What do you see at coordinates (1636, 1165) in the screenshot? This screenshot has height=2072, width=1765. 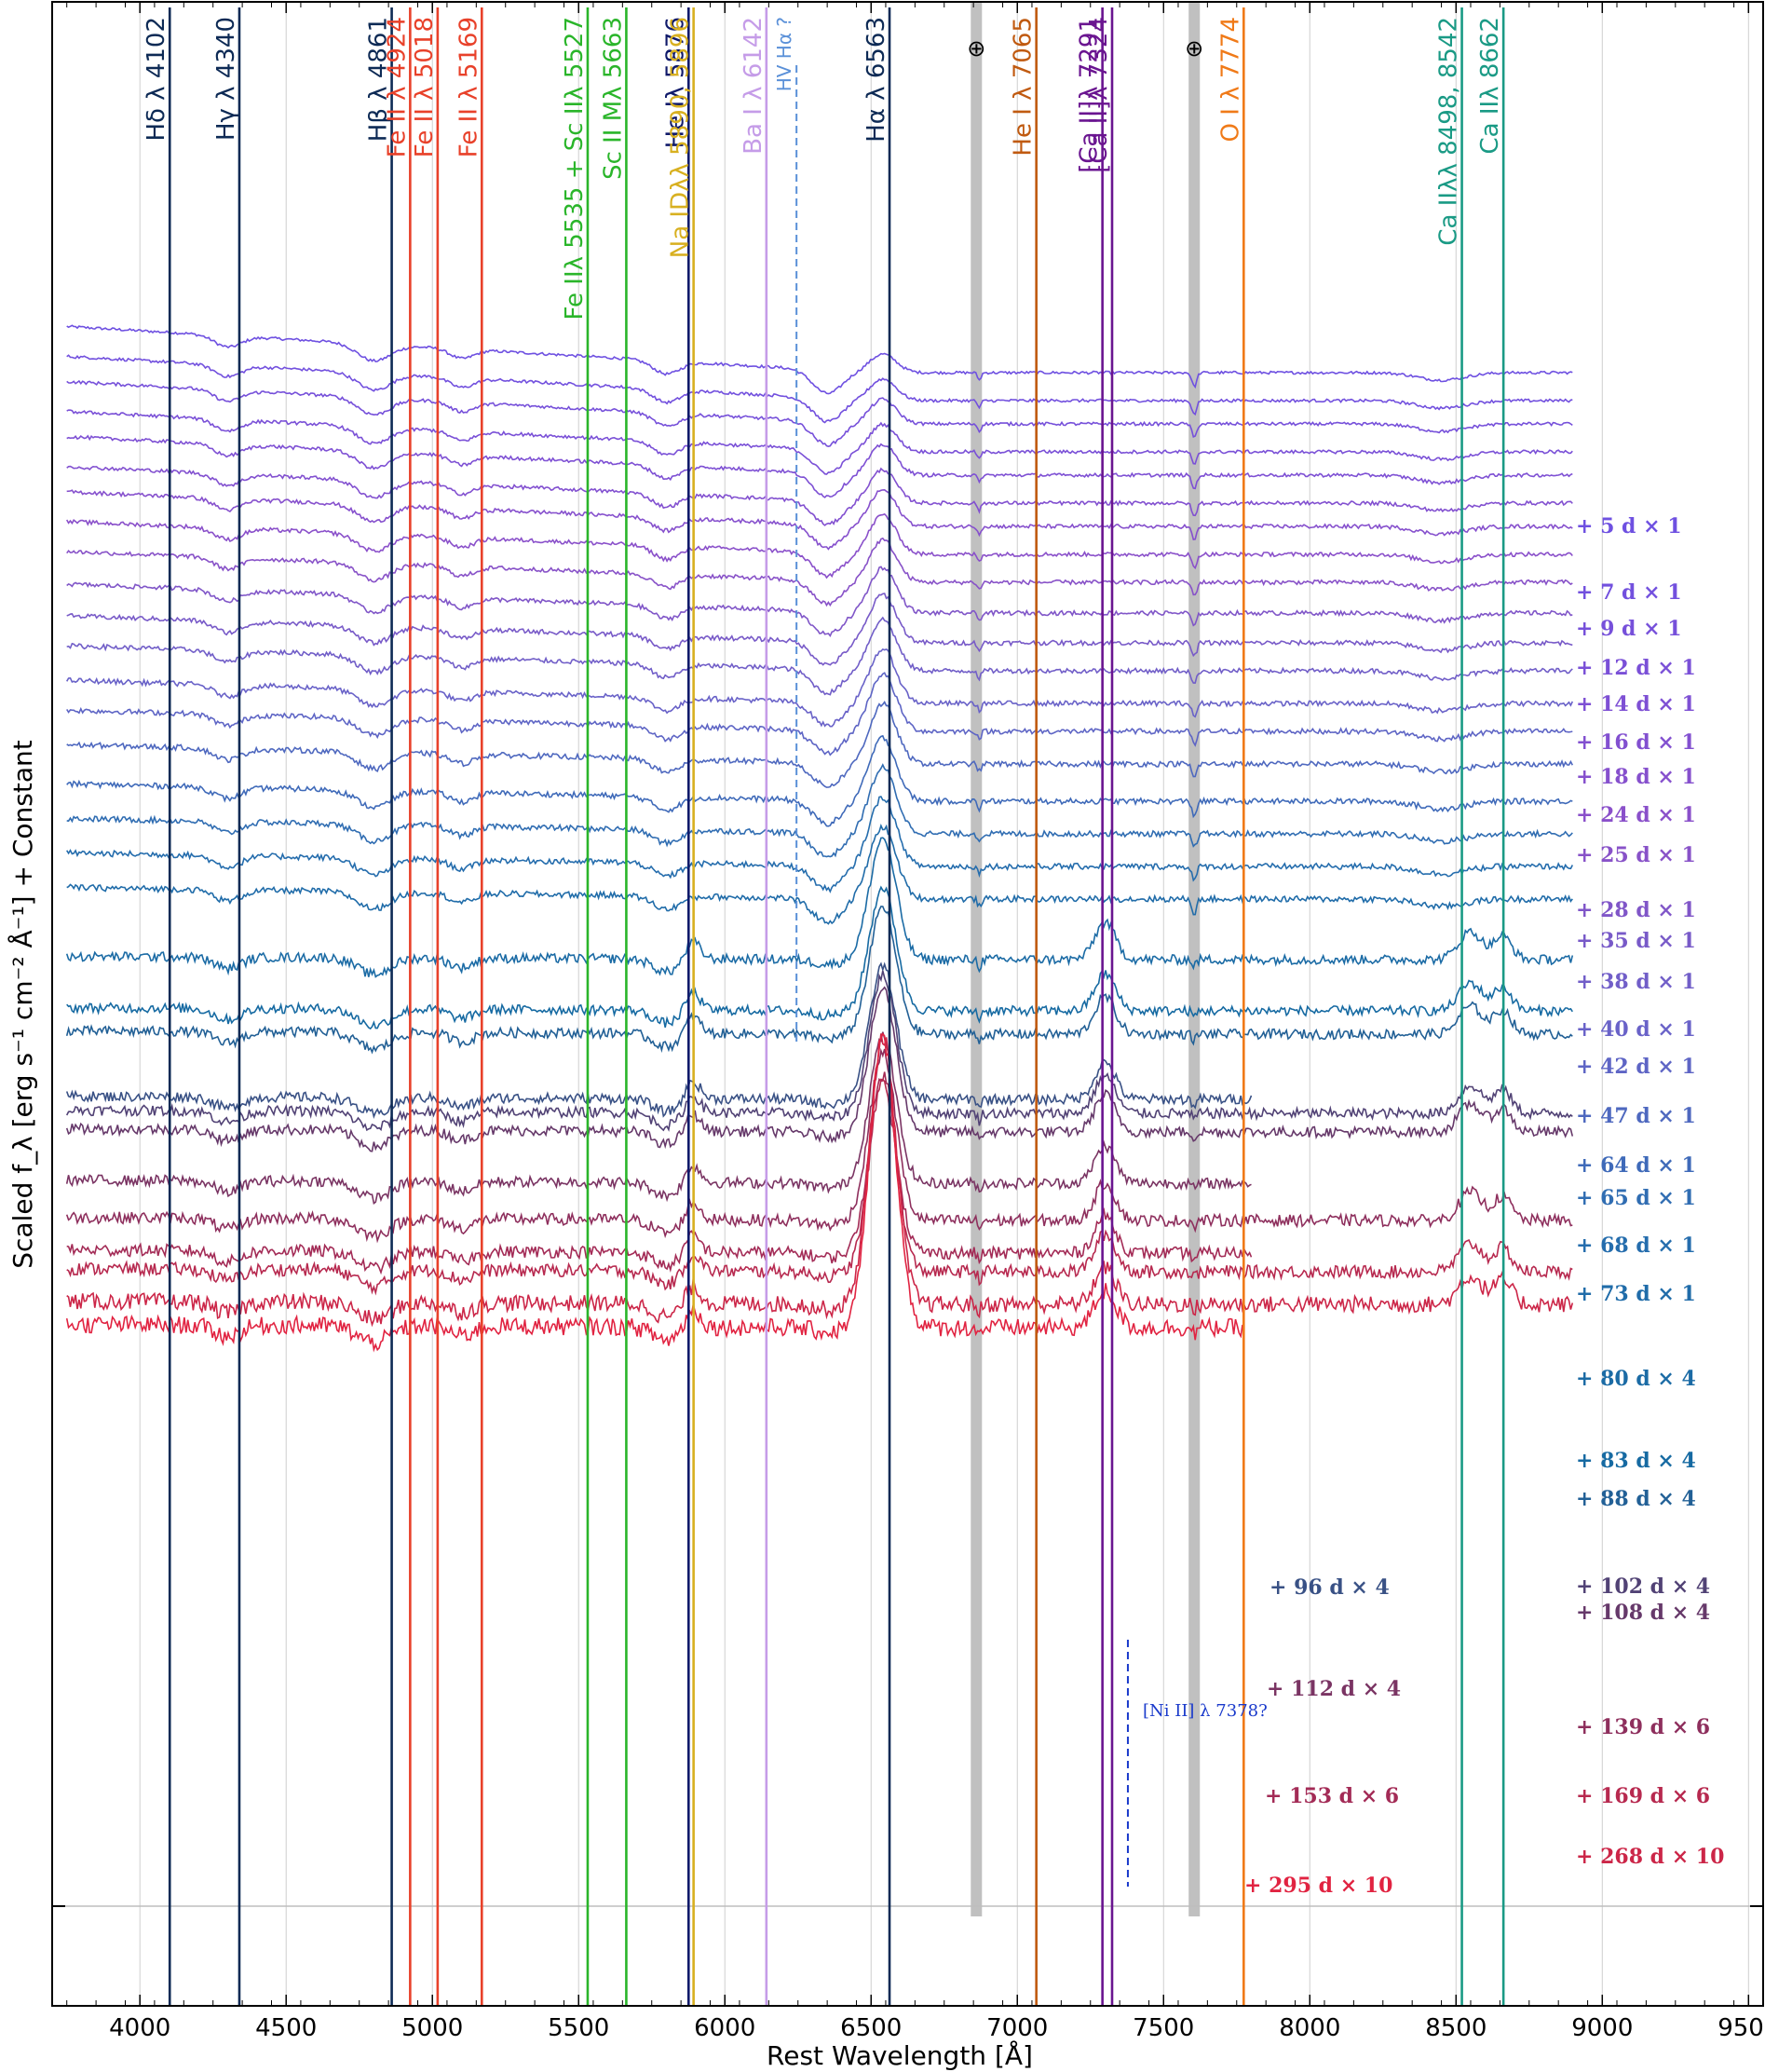 I see `epoch-label: + 64 d × 1` at bounding box center [1636, 1165].